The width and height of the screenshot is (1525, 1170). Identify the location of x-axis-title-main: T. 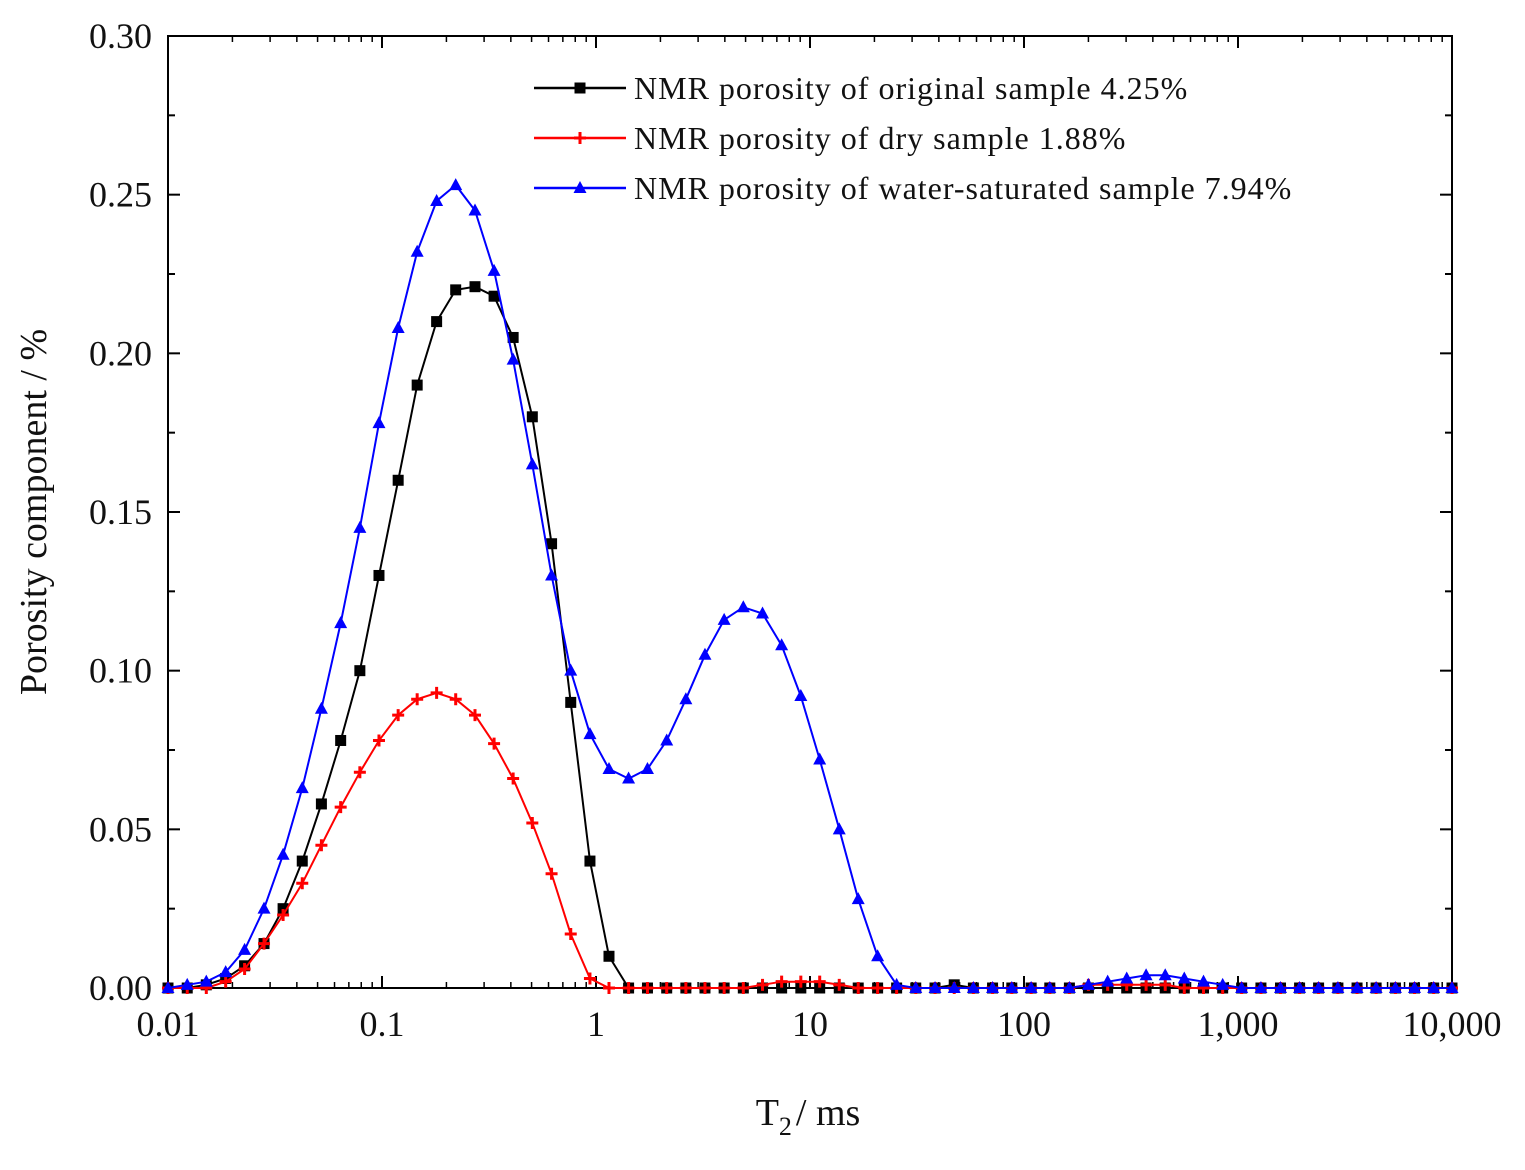
(767, 1113).